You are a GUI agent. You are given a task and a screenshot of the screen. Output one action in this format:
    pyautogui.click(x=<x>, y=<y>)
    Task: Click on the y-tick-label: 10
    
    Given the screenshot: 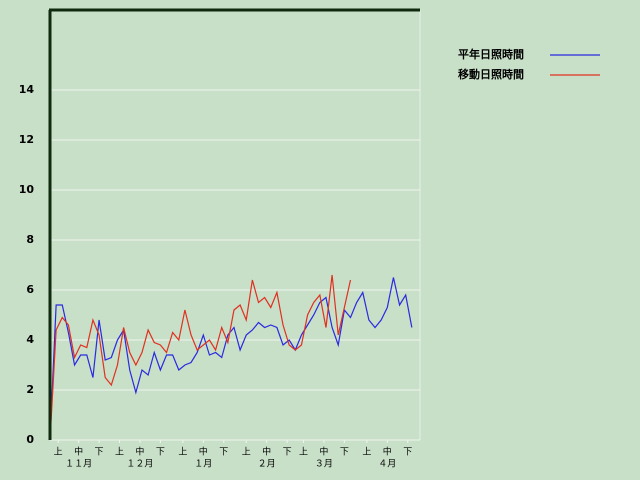 What is the action you would take?
    pyautogui.click(x=27, y=189)
    